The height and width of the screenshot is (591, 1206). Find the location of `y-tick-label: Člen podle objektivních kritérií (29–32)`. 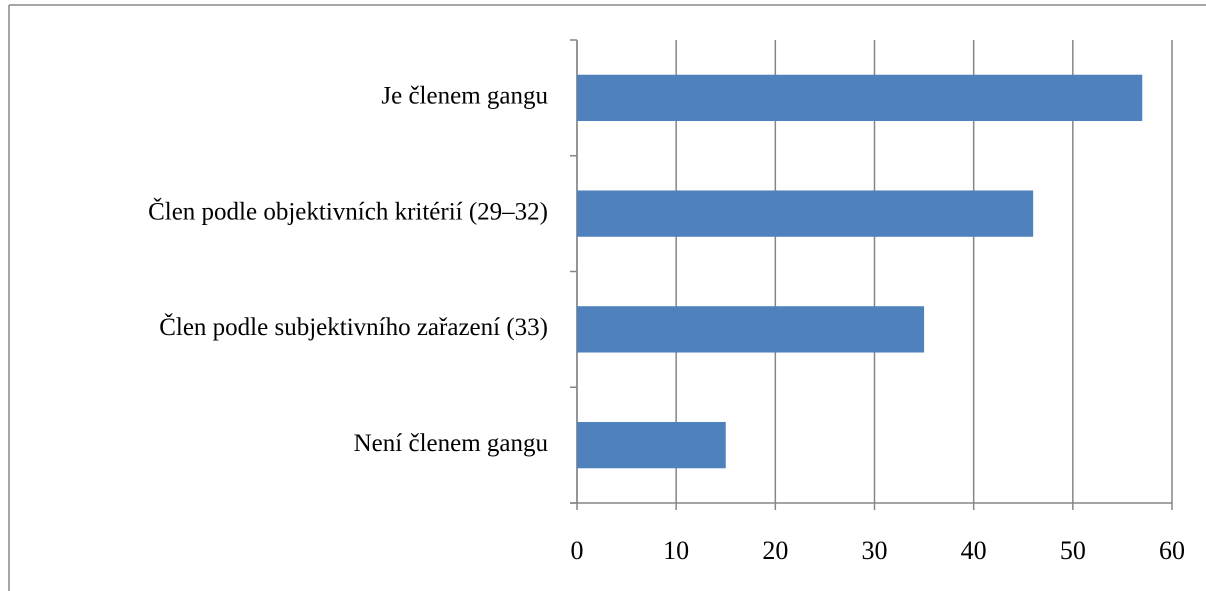

y-tick-label: Člen podle objektivních kritérií (29–32) is located at coordinates (348, 211).